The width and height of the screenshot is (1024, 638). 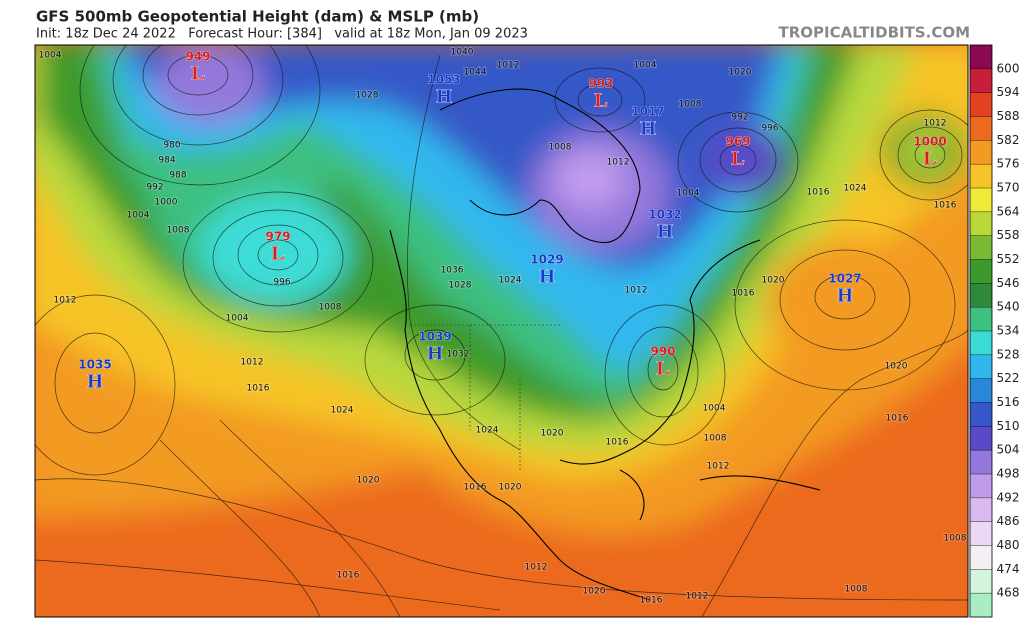 I want to click on colorbar-label: 516, so click(x=1008, y=402).